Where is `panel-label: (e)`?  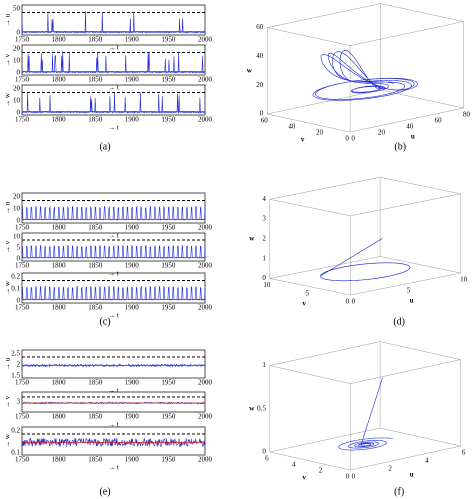
panel-label: (e) is located at coordinates (104, 491).